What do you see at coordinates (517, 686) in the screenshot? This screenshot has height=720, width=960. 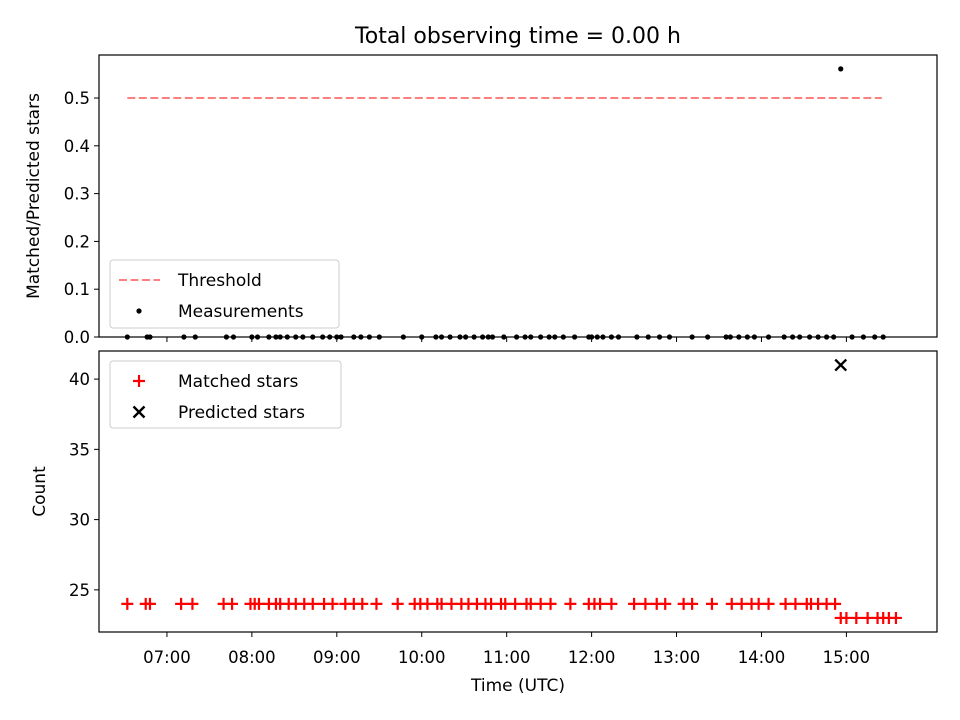 I see `x-axis-label: Time (UTC)` at bounding box center [517, 686].